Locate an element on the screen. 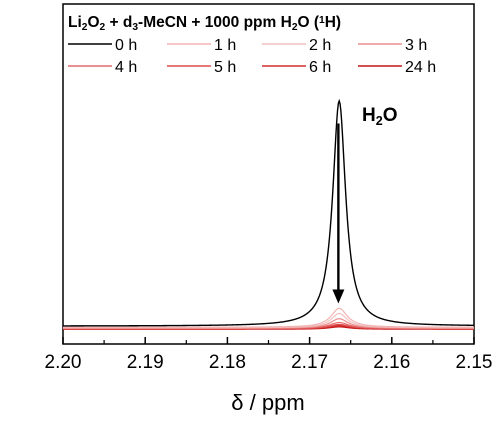 Image resolution: width=498 pixels, height=425 pixels. legend-label: 6 h is located at coordinates (320, 67).